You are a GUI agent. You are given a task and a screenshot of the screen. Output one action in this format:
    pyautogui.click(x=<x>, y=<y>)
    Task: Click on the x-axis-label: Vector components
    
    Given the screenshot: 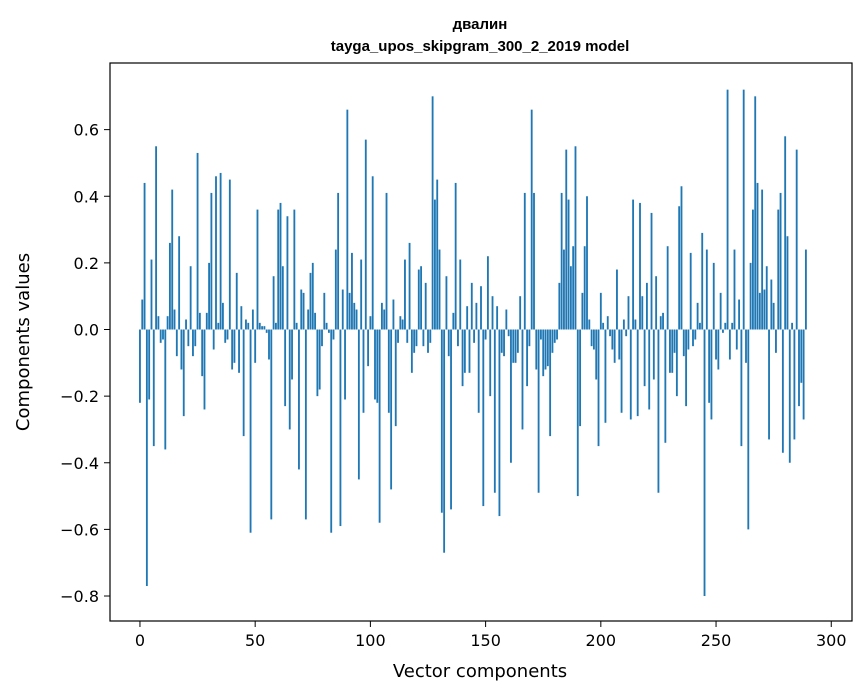 What is the action you would take?
    pyautogui.click(x=480, y=671)
    